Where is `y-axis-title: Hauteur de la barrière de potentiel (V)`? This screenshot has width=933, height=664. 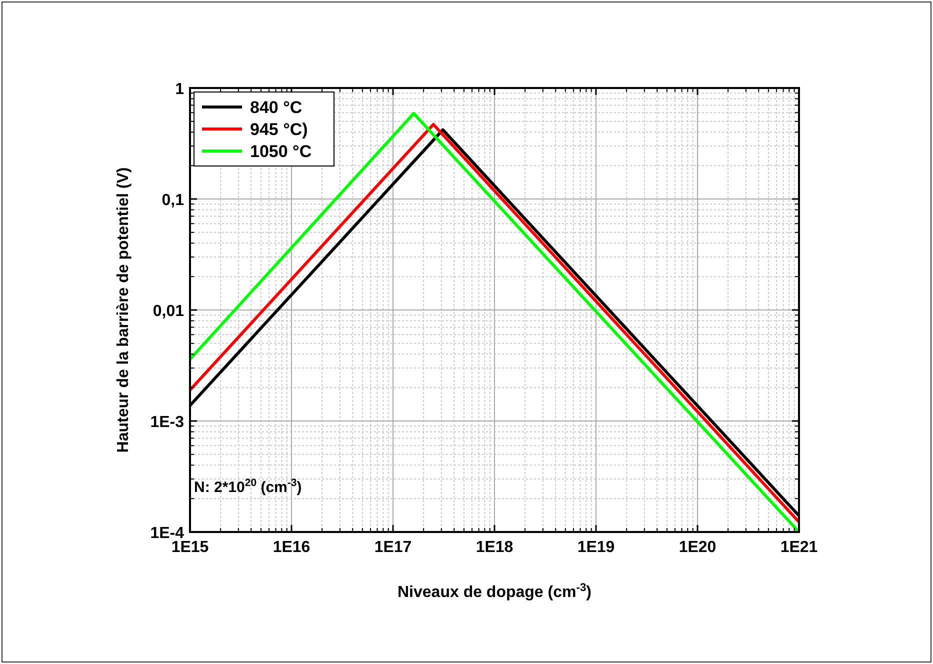 y-axis-title: Hauteur de la barrière de potentiel (V) is located at coordinates (123, 310).